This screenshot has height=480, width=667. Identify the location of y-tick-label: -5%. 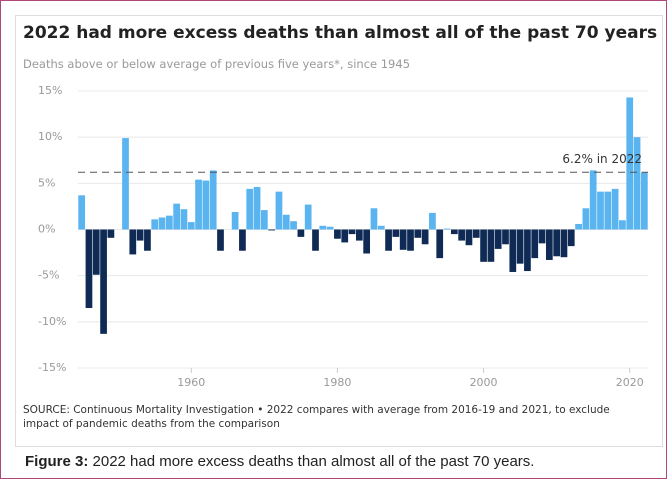
(48, 275).